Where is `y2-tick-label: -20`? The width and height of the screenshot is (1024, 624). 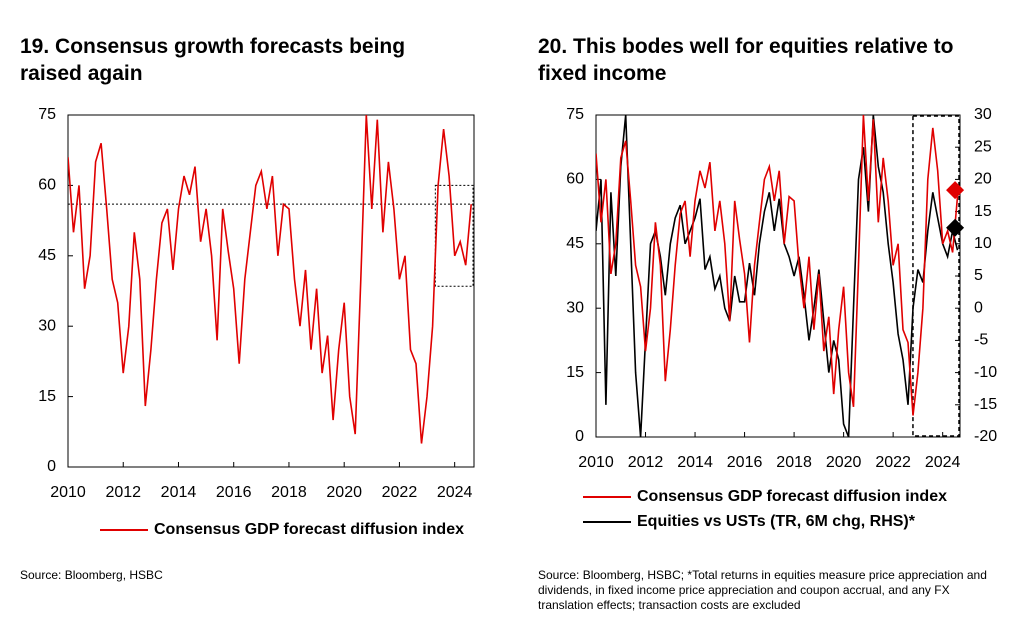
y2-tick-label: -20 is located at coordinates (985, 436).